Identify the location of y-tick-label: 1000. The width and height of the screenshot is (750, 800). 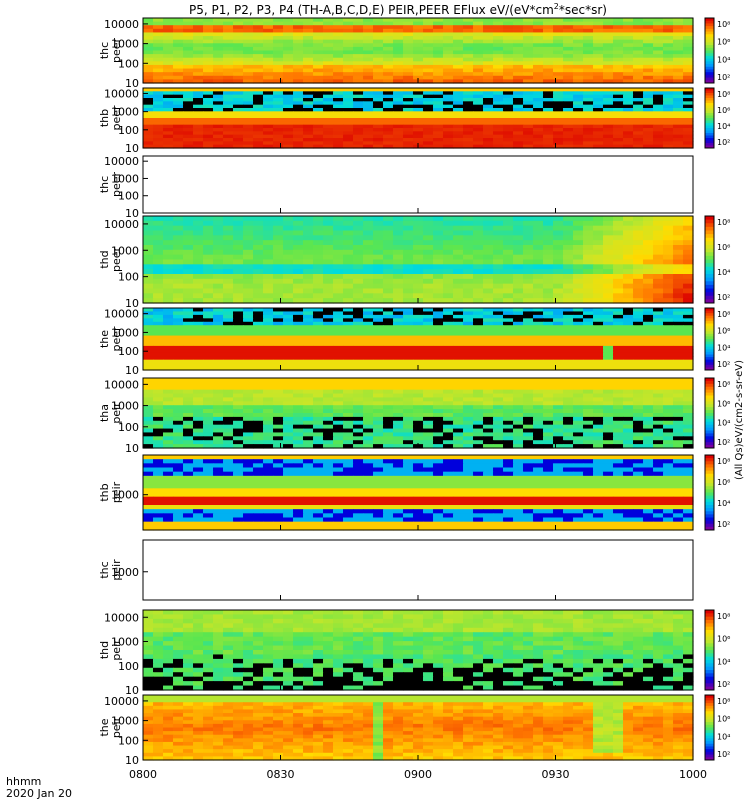
(125, 250).